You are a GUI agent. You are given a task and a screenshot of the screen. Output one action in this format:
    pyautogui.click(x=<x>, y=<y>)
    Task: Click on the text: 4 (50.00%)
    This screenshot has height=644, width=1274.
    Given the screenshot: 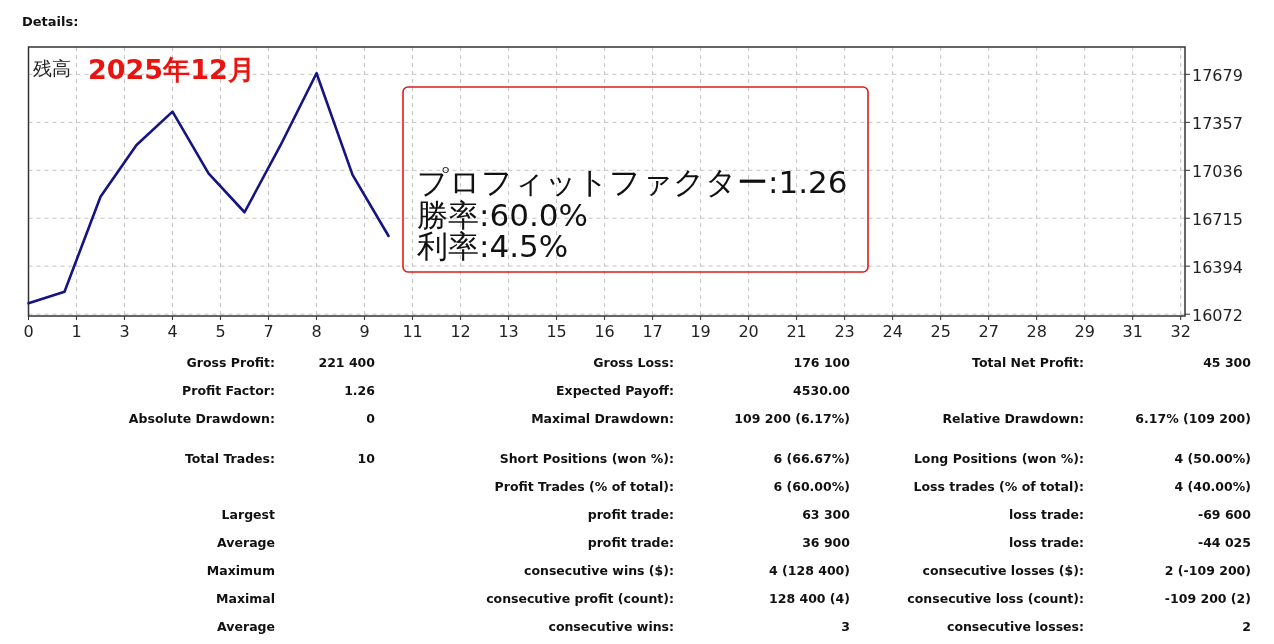 What is the action you would take?
    pyautogui.click(x=1212, y=458)
    